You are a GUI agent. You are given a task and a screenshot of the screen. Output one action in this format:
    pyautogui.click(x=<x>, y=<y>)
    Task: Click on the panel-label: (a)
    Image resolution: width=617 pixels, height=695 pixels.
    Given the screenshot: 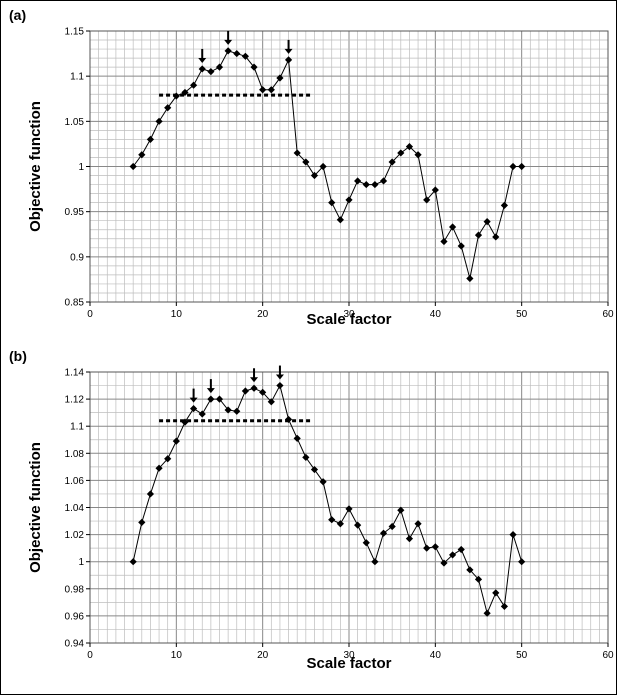 What is the action you would take?
    pyautogui.click(x=17, y=15)
    